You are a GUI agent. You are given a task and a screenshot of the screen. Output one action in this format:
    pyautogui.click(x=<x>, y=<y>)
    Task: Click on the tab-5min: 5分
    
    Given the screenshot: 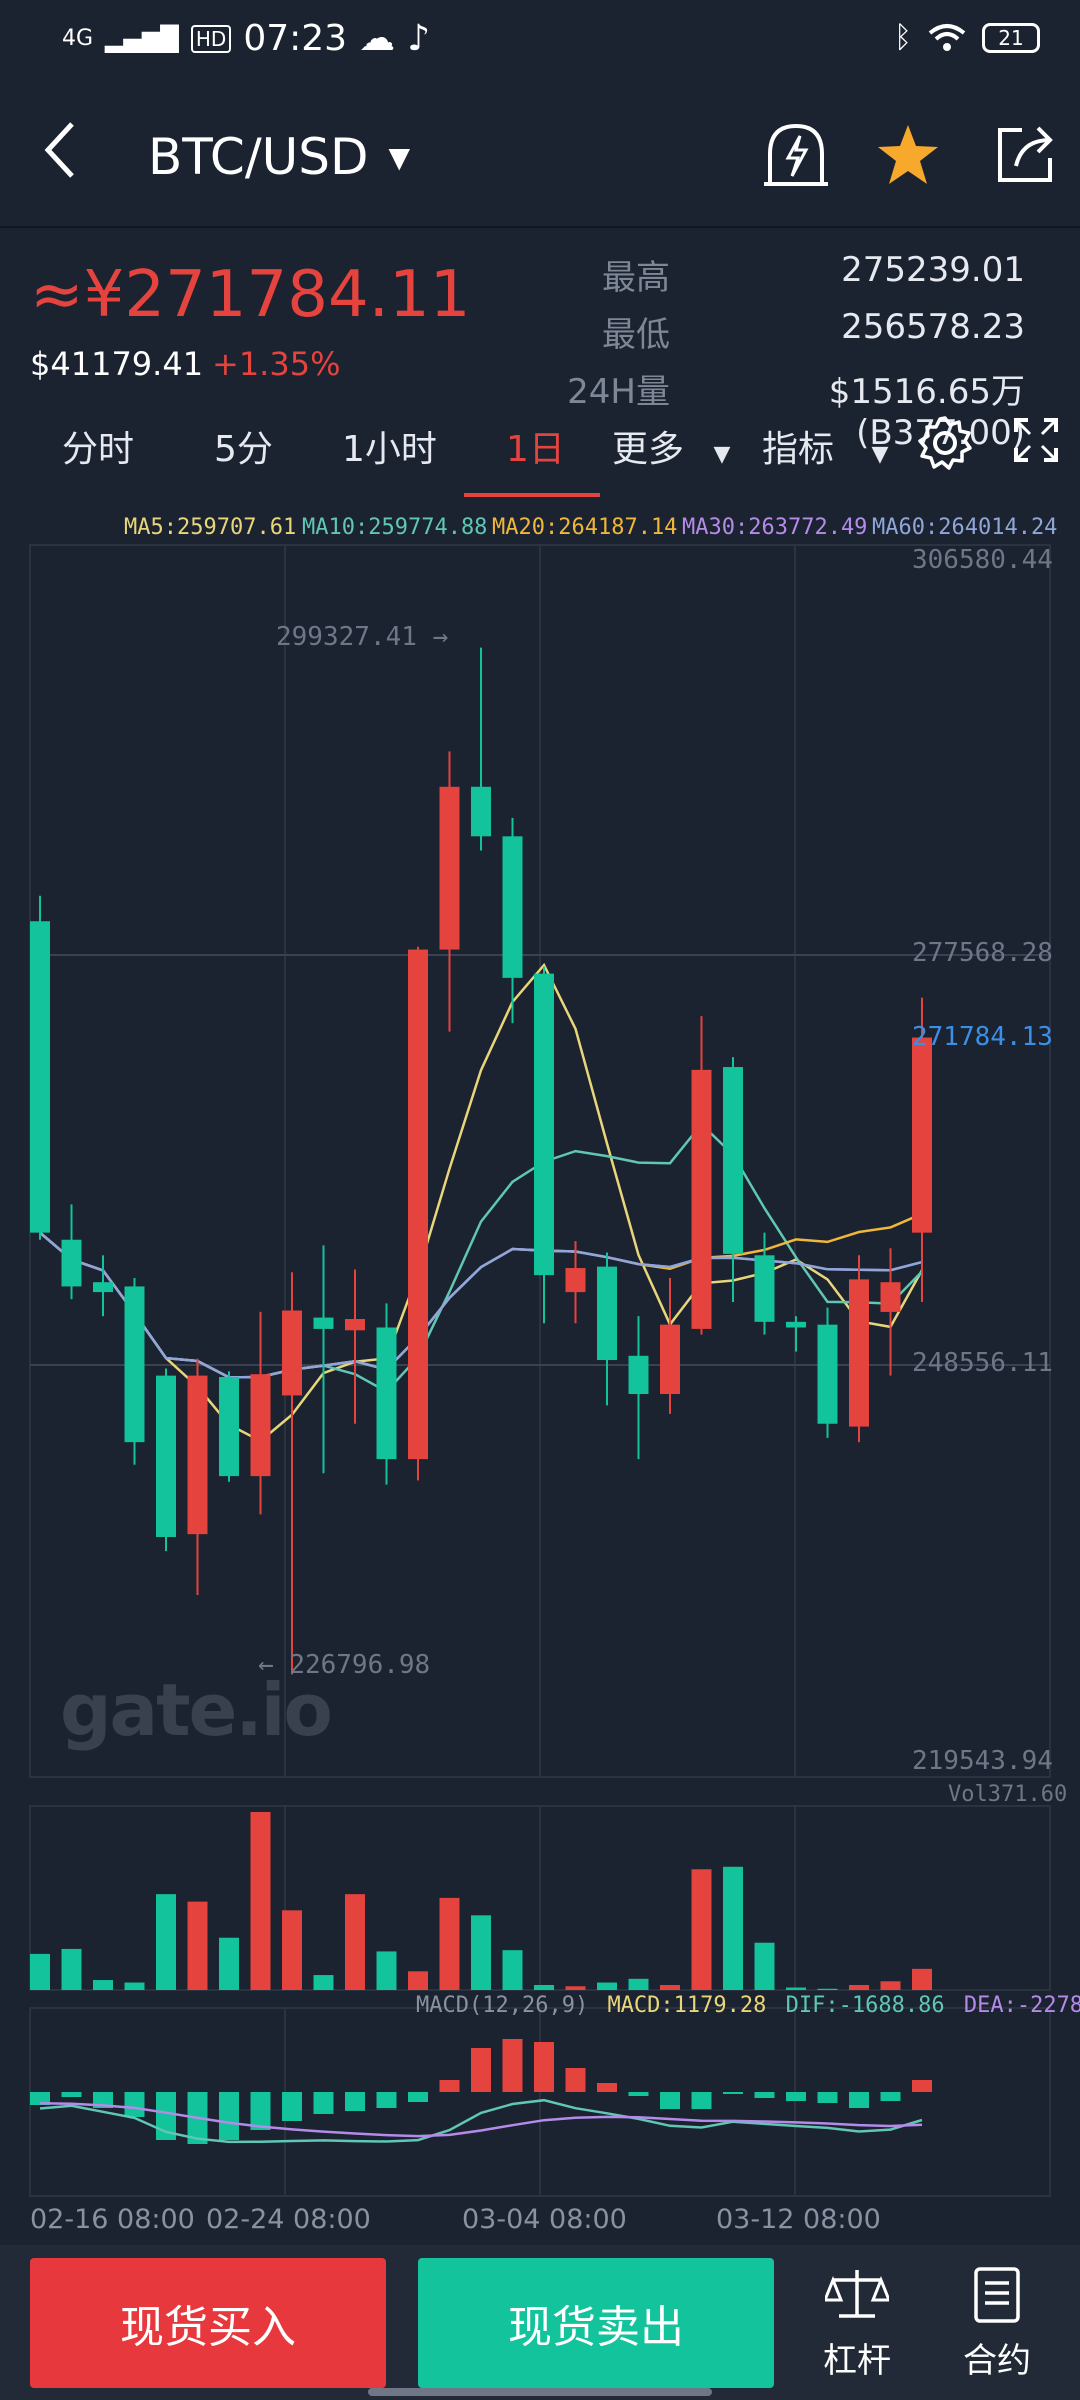 What is the action you would take?
    pyautogui.click(x=243, y=449)
    